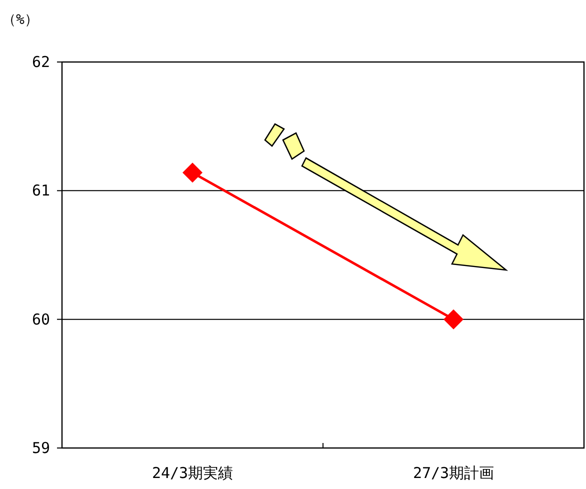  What do you see at coordinates (41, 62) in the screenshot?
I see `y-tick-label: 62` at bounding box center [41, 62].